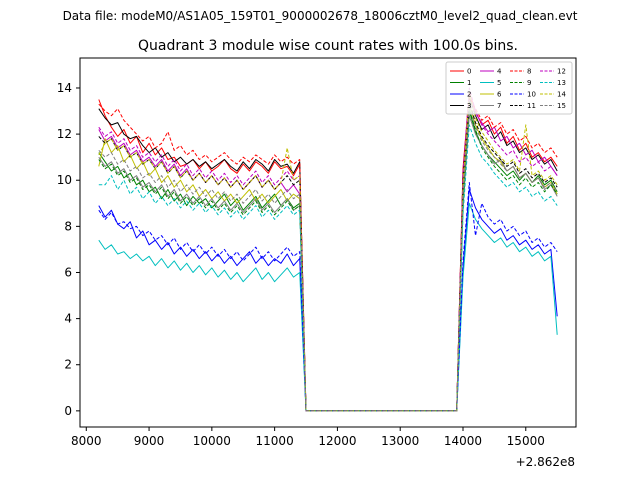  What do you see at coordinates (64, 180) in the screenshot?
I see `y-tick-label: 10` at bounding box center [64, 180].